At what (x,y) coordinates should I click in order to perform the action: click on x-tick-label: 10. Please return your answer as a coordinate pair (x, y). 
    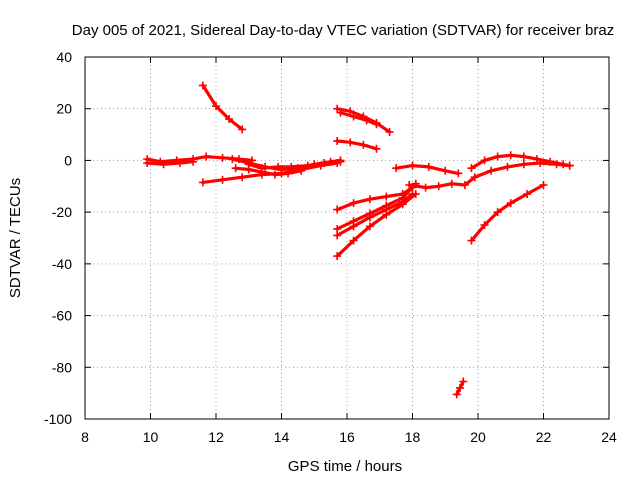
    Looking at the image, I should click on (151, 437).